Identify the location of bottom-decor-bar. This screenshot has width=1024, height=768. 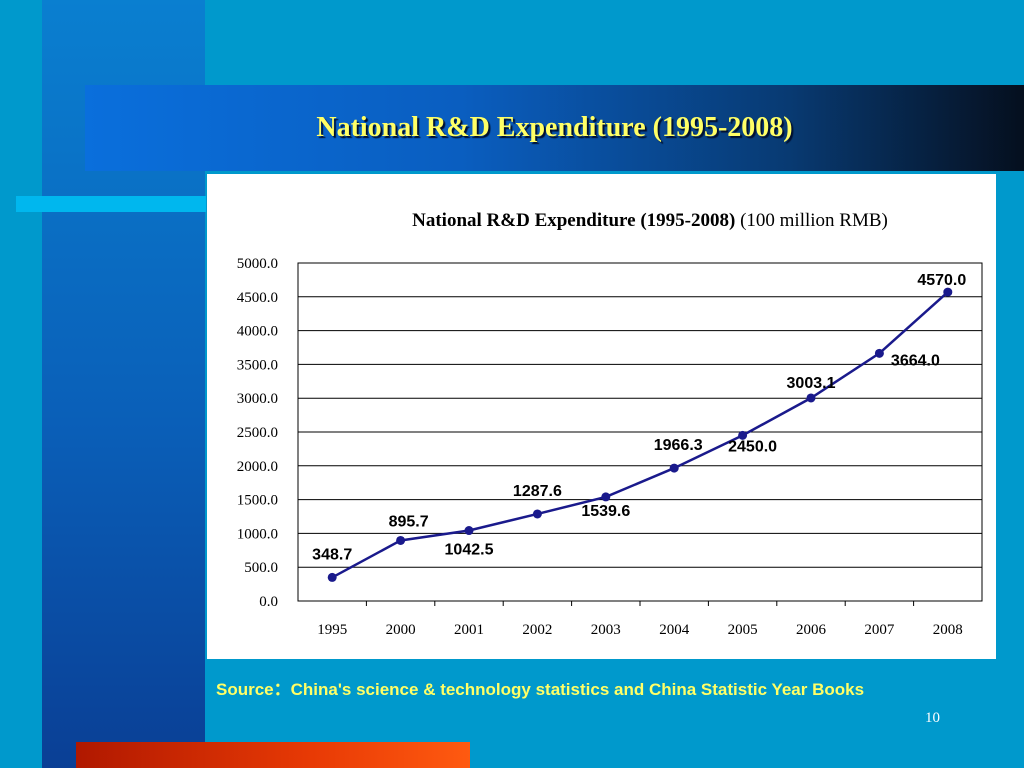
(273, 755).